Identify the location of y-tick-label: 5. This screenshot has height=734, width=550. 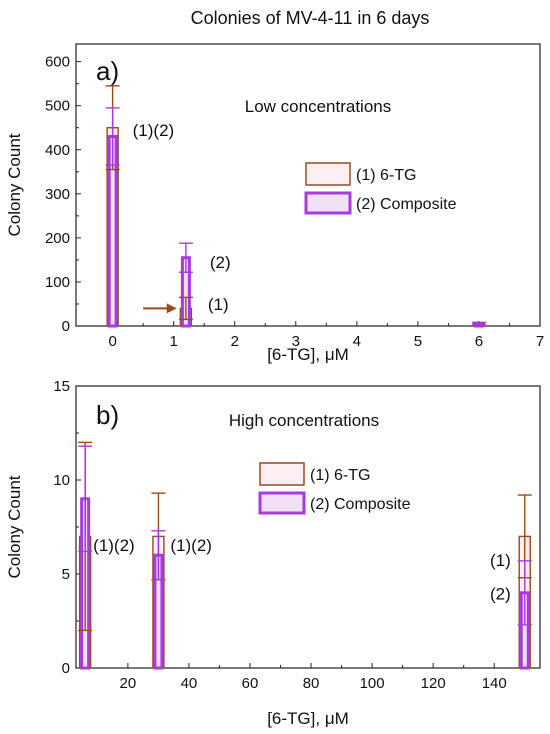
(66, 574).